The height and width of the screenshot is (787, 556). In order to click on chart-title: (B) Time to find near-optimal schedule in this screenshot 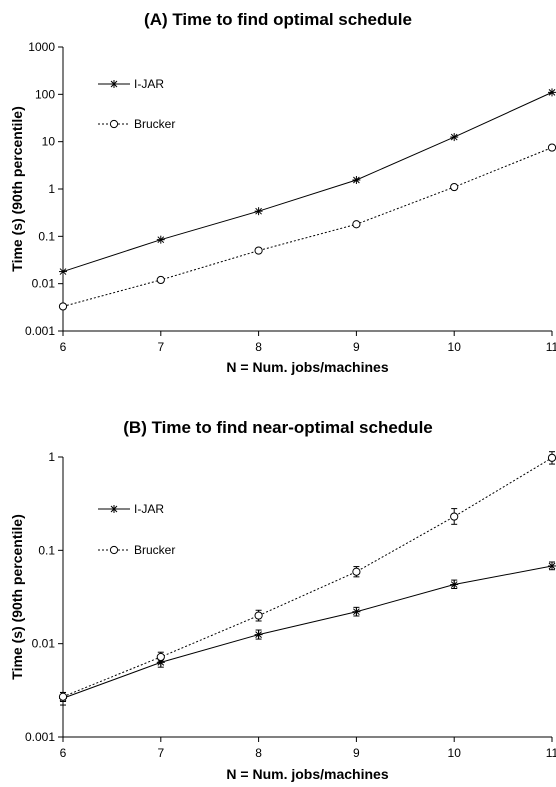, I will do `click(278, 427)`.